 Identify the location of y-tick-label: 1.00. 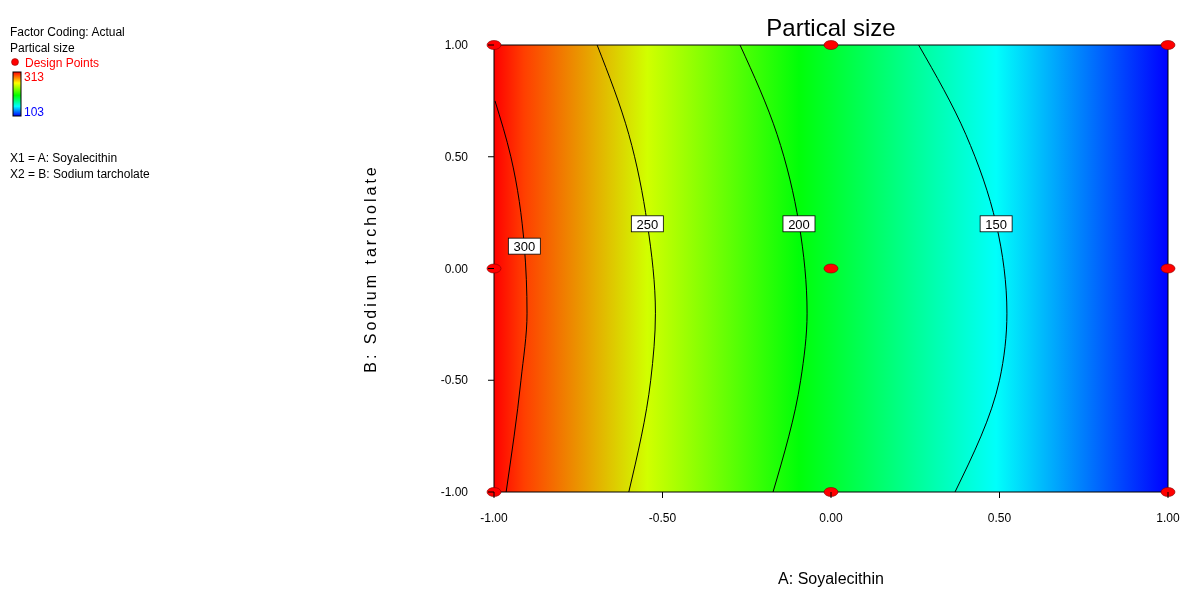
(456, 45).